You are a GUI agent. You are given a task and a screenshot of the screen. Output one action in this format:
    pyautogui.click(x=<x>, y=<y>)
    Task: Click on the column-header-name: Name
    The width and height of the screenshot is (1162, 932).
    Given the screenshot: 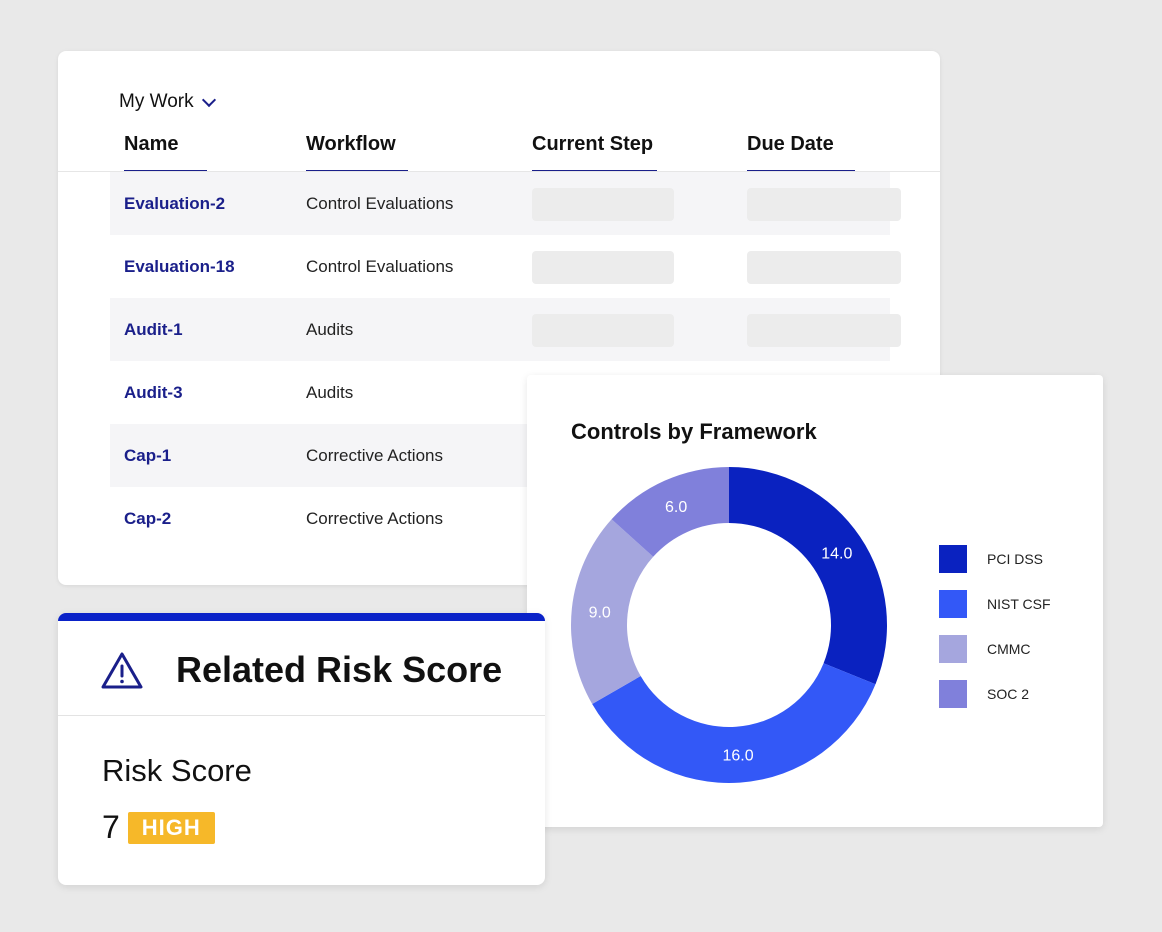 What is the action you would take?
    pyautogui.click(x=165, y=153)
    